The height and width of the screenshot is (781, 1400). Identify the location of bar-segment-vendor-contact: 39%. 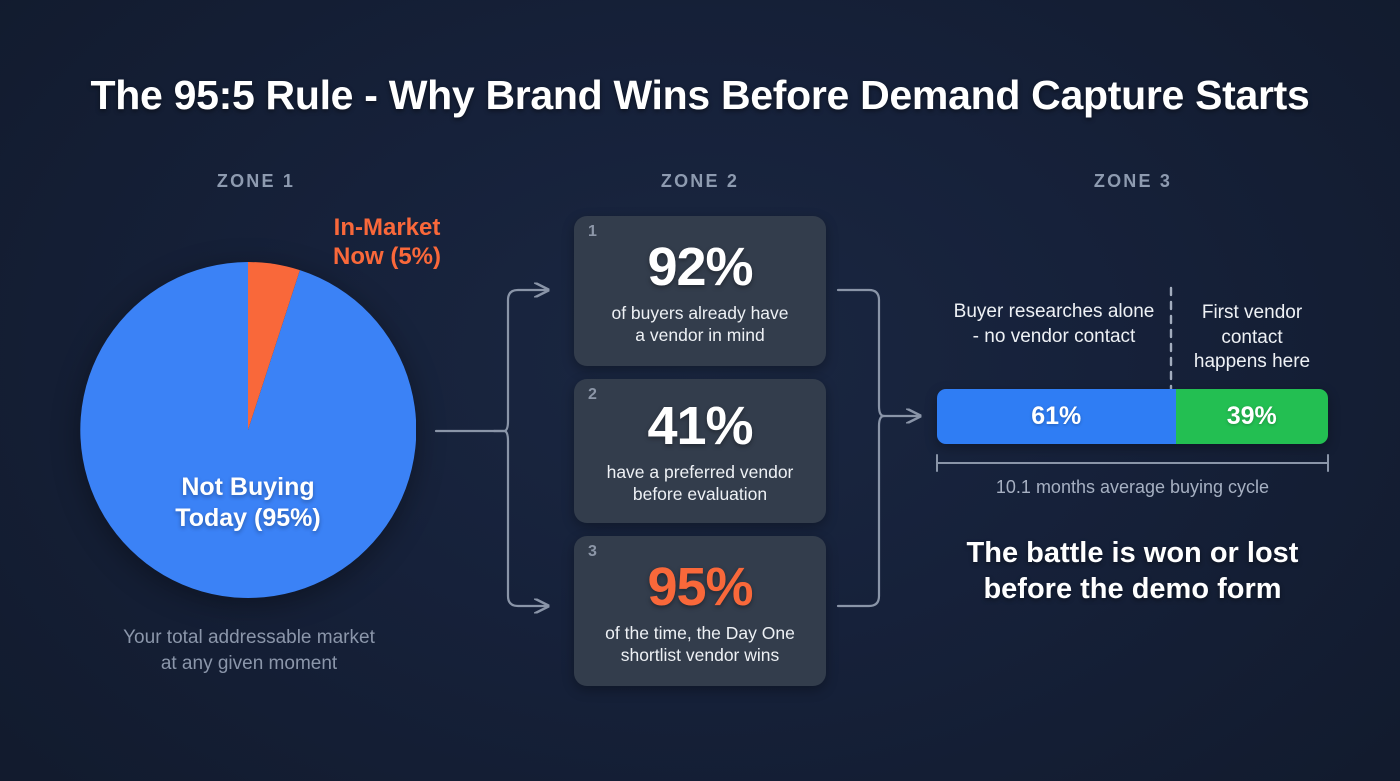
(1251, 416).